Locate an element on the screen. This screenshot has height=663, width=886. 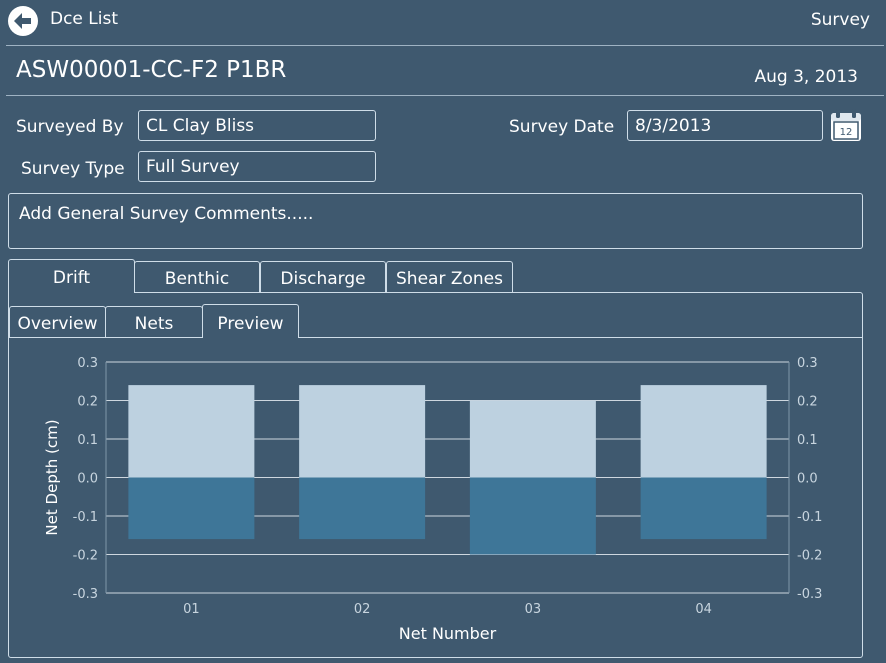
calendar-icon: 12 is located at coordinates (846, 125).